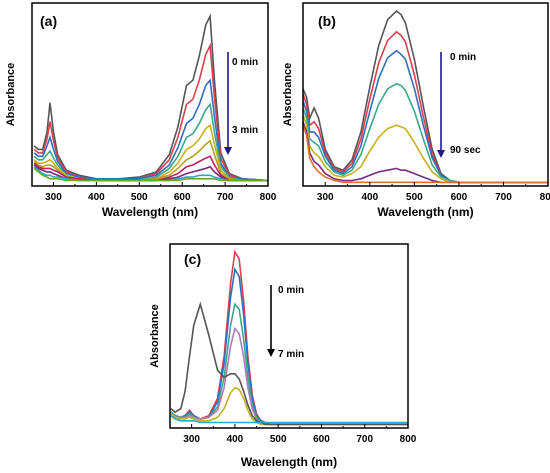  I want to click on annotation-end-time: 3 min, so click(245, 130).